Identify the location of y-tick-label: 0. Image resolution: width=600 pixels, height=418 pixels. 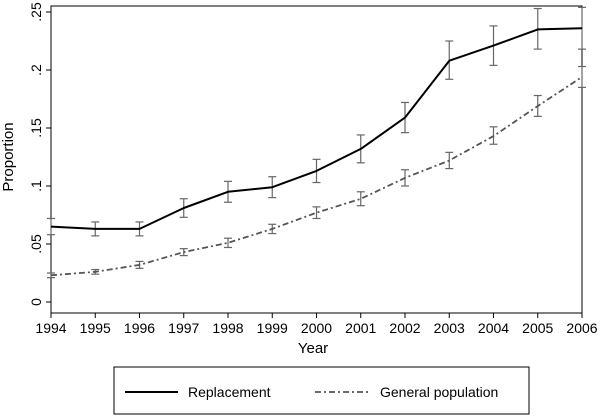
(36, 302).